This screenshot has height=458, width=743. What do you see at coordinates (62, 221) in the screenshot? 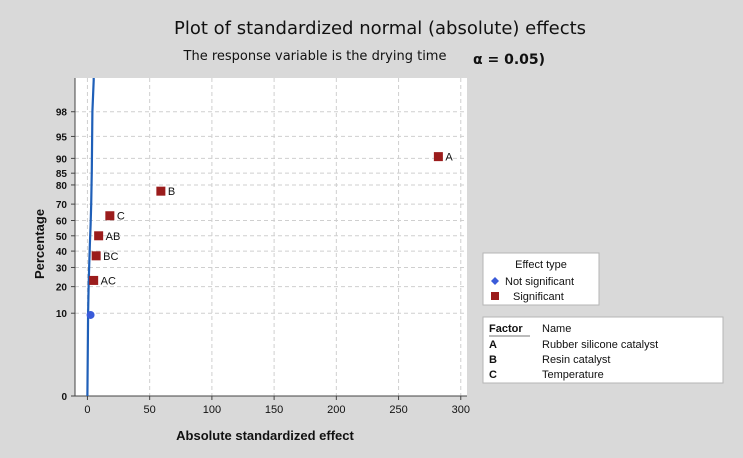
I see `y-tick-label: 60` at bounding box center [62, 221].